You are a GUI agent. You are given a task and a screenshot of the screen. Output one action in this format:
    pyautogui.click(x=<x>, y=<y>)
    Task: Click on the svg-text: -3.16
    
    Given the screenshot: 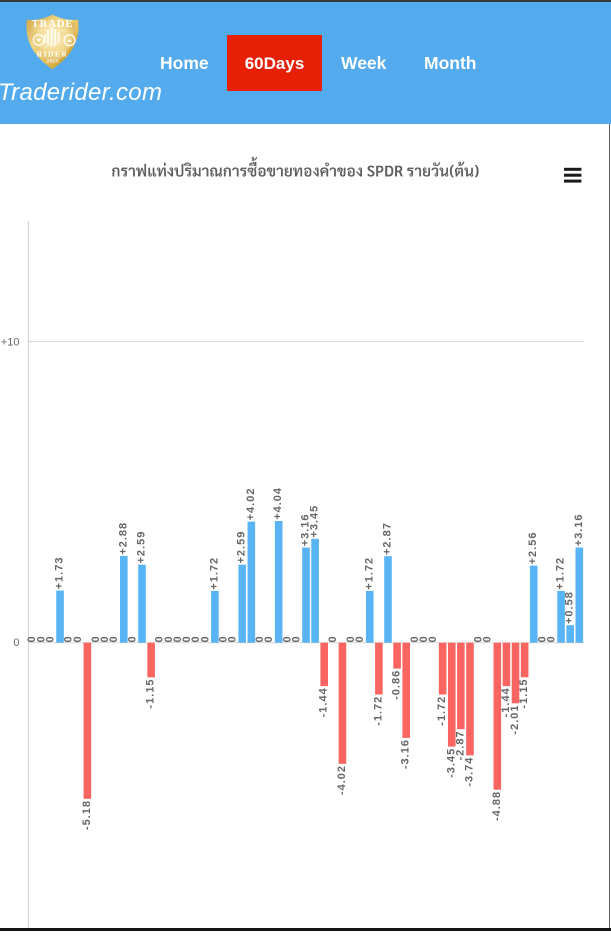 What is the action you would take?
    pyautogui.click(x=406, y=754)
    